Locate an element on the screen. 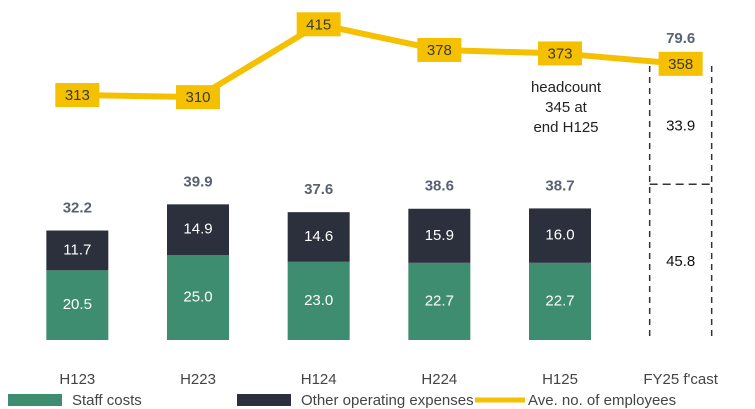 This screenshot has width=755, height=409. x-tick-label: H224 is located at coordinates (439, 379).